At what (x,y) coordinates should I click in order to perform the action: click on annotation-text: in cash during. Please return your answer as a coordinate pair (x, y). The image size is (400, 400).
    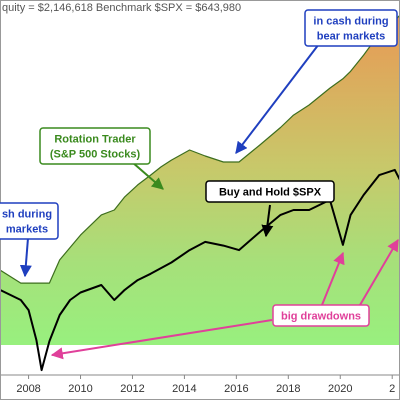
    Looking at the image, I should click on (350, 21).